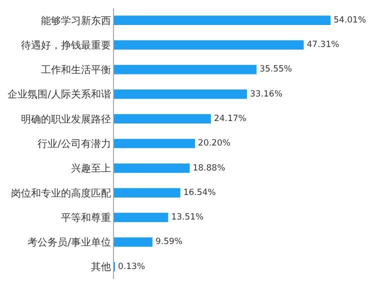 This screenshot has height=287, width=384. I want to click on y-tick-label: 企业氛围/人际关系和谐, so click(59, 94).